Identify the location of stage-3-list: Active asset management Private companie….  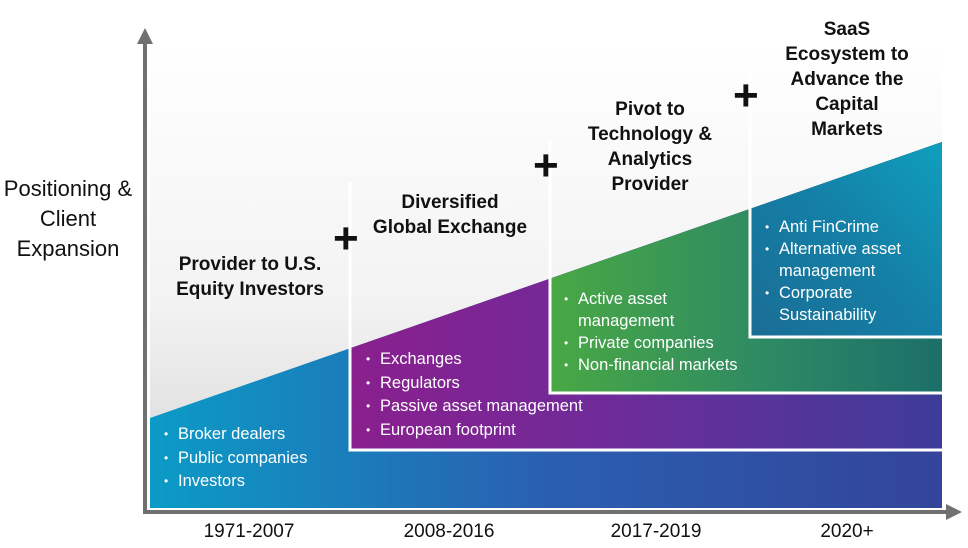
(654, 332).